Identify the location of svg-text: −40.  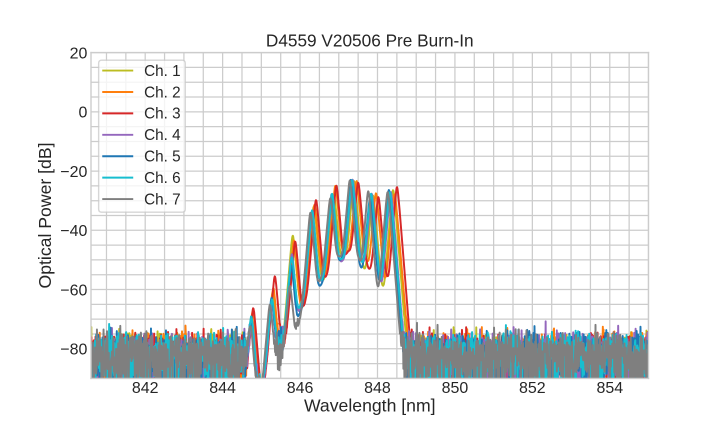
(73, 231).